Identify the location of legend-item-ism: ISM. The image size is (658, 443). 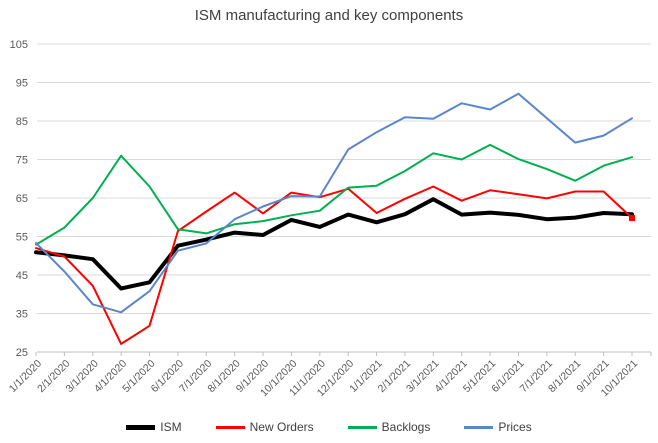
(154, 427).